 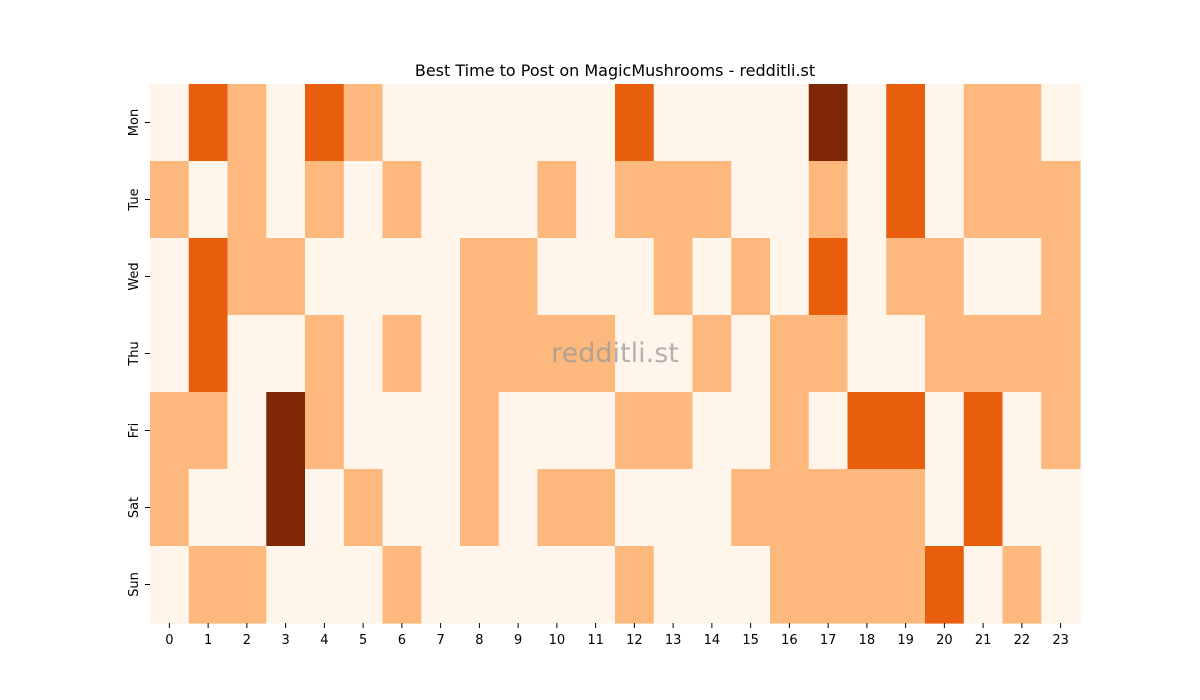 What do you see at coordinates (828, 640) in the screenshot?
I see `x-tick-label: 17` at bounding box center [828, 640].